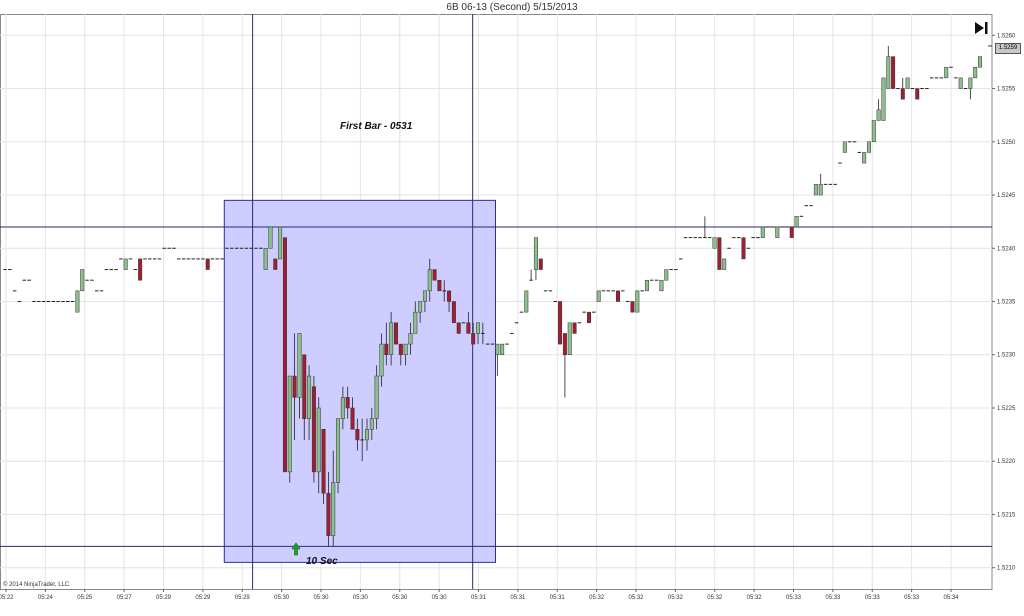 The image size is (1024, 616). What do you see at coordinates (1006, 569) in the screenshot?
I see `y-tick-label: 1.5210` at bounding box center [1006, 569].